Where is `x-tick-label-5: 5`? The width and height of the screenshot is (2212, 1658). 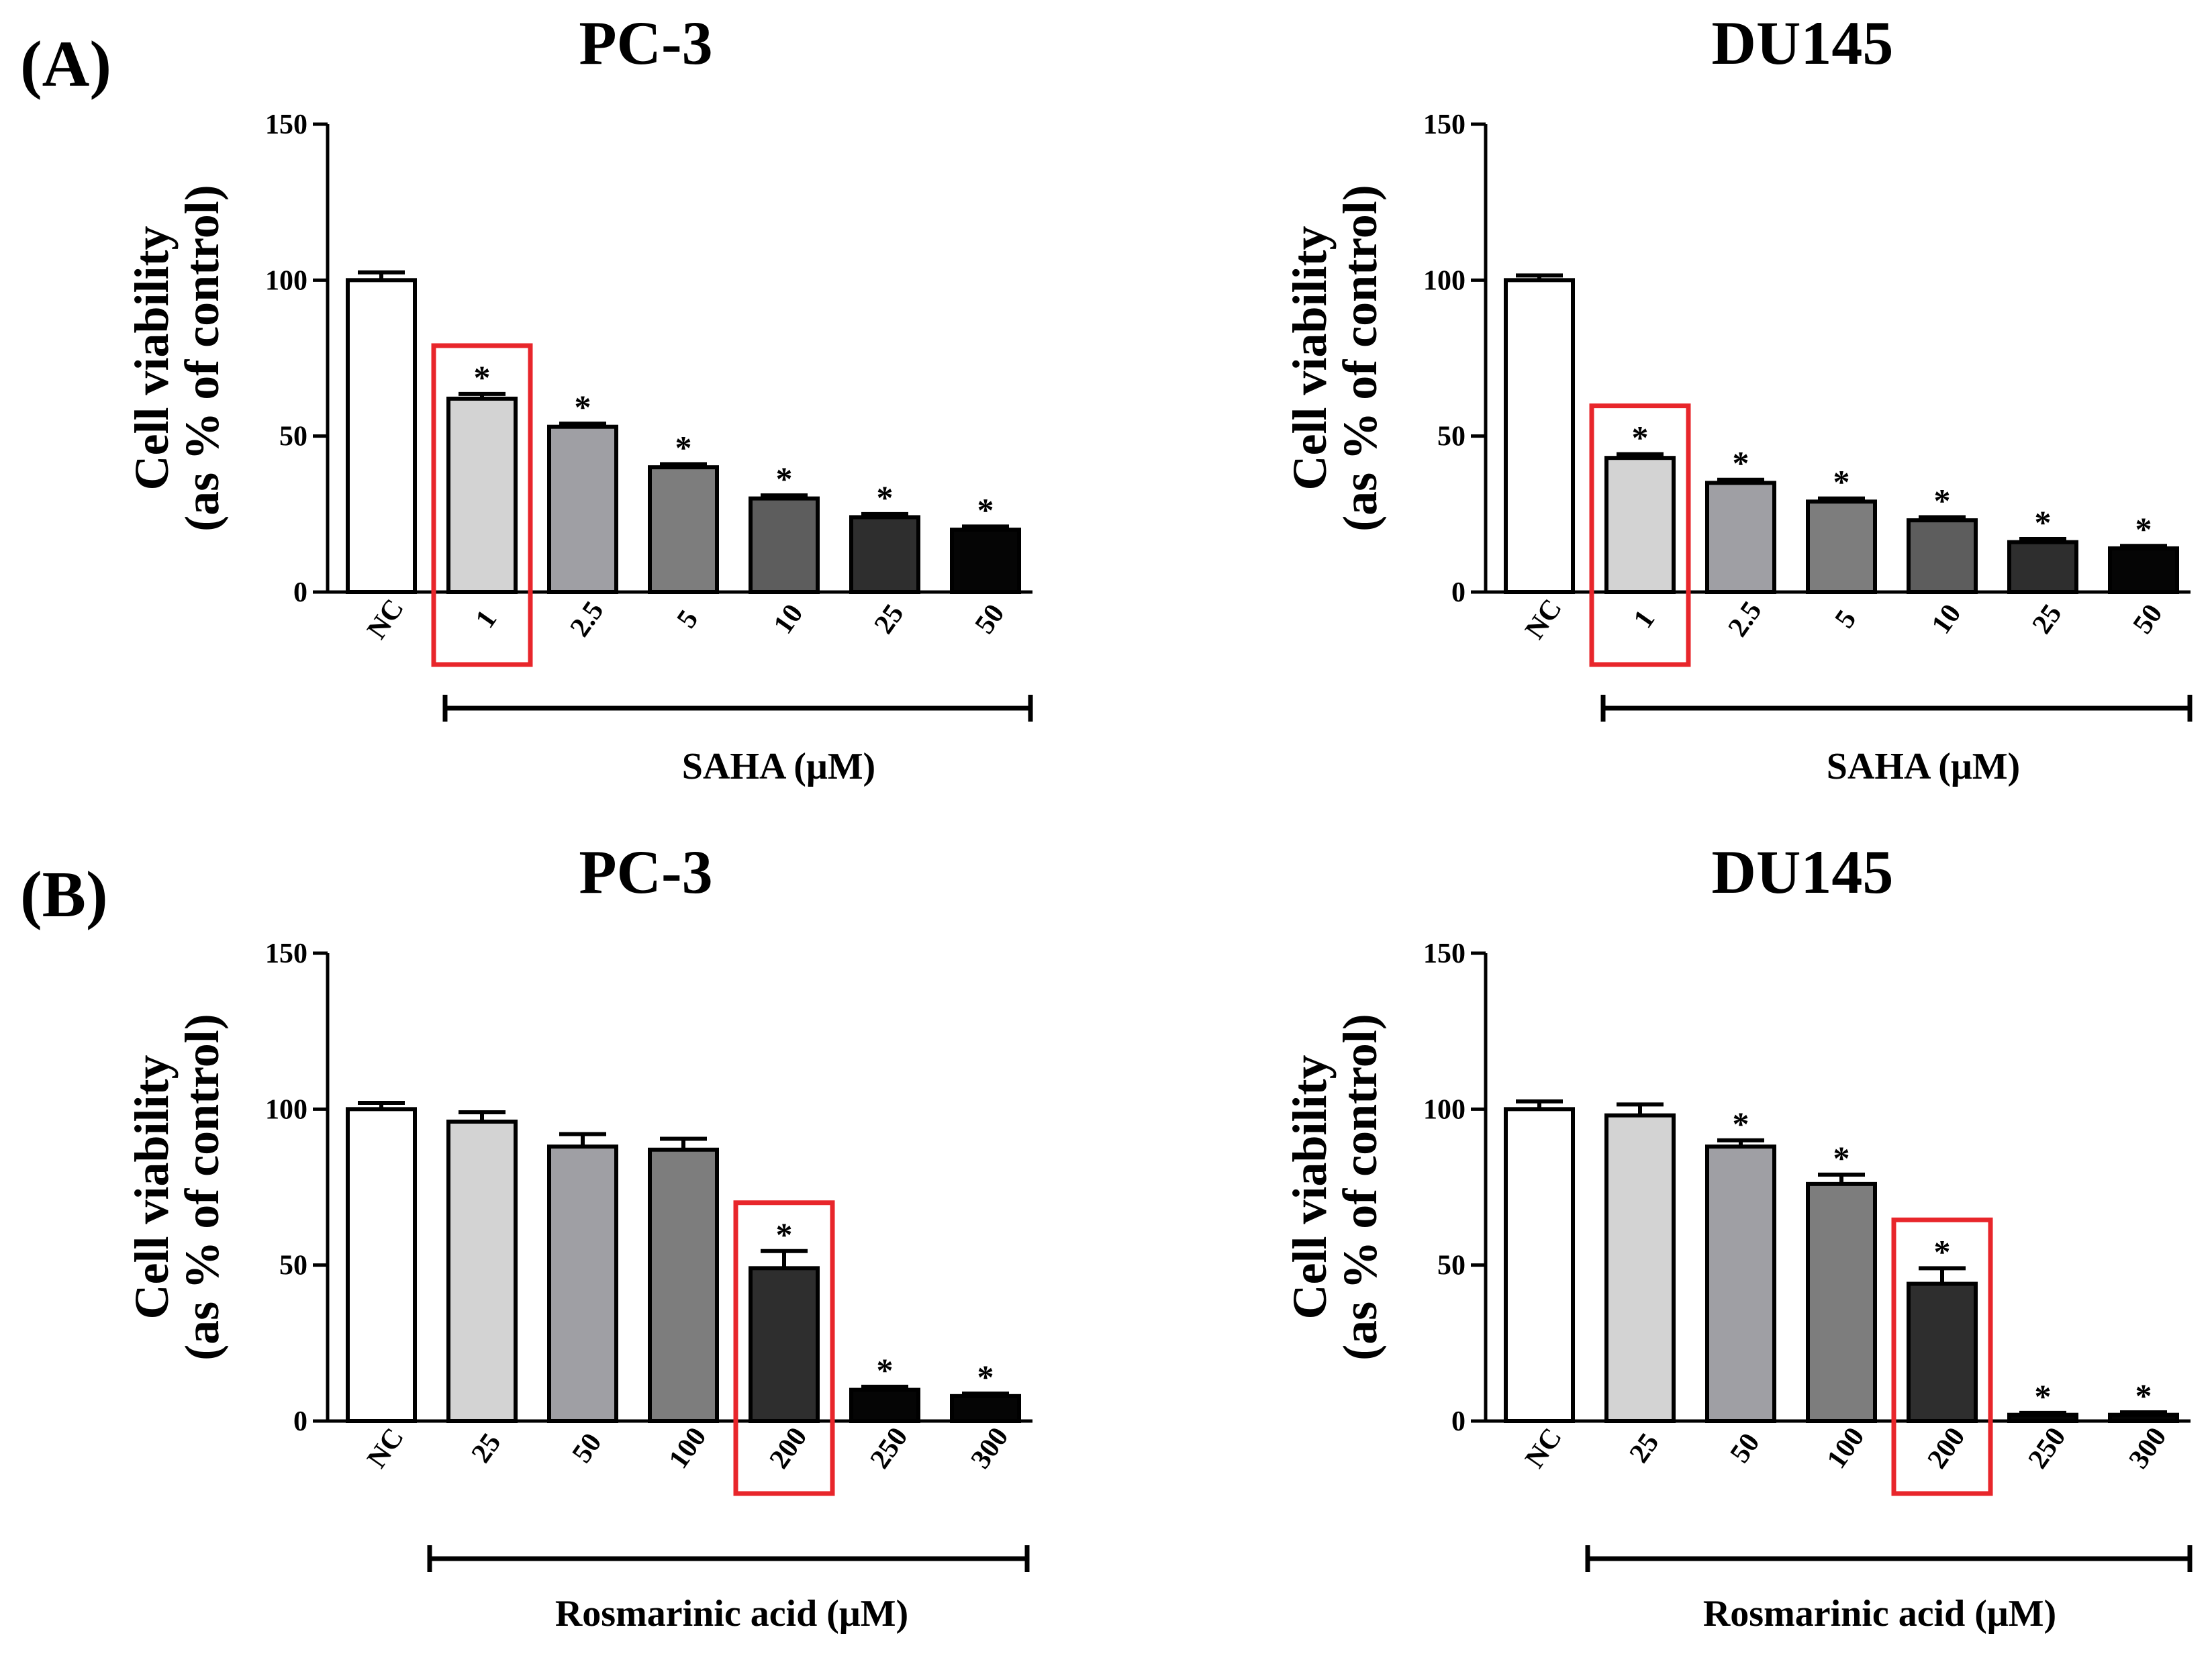
x-tick-label-5: 5 is located at coordinates (688, 619).